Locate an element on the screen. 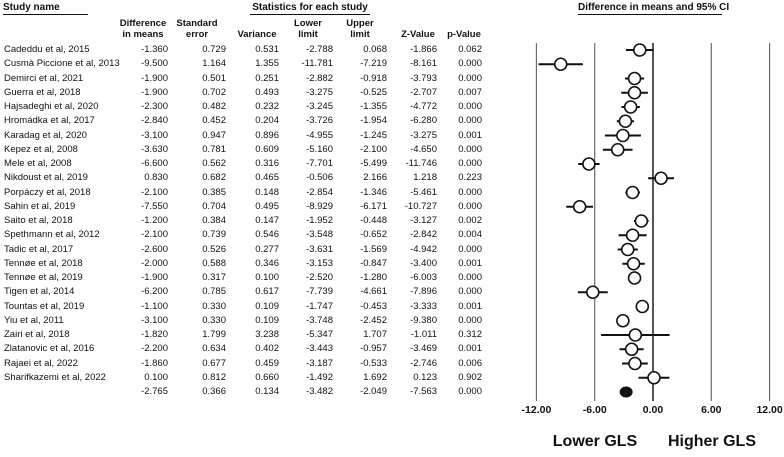 Image resolution: width=784 pixels, height=457 pixels. standard-error-cell: 0.704 is located at coordinates (214, 206).